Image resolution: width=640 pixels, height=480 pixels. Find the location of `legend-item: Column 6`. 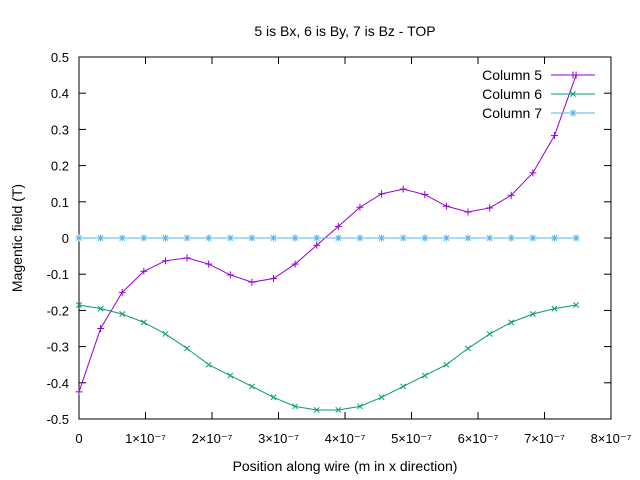

legend-item: Column 6 is located at coordinates (538, 94).